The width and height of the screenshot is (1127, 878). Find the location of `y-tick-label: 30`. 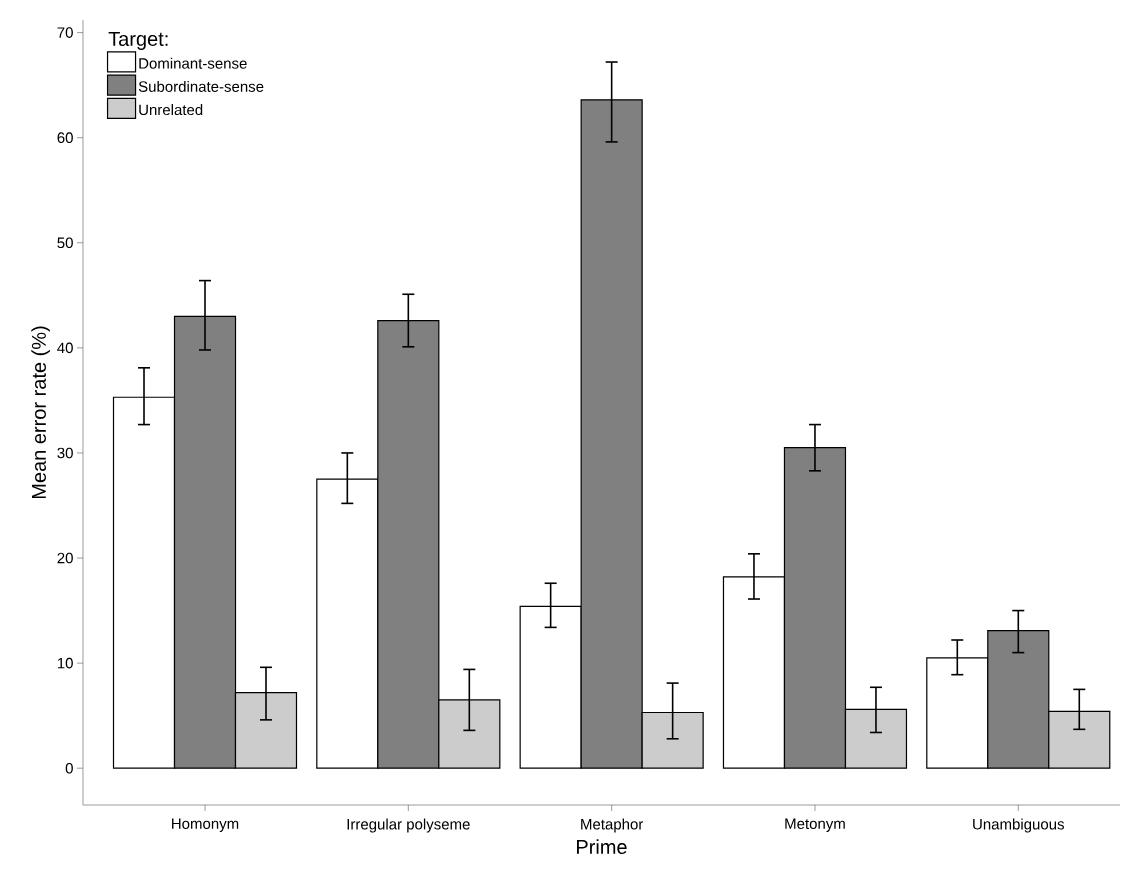

y-tick-label: 30 is located at coordinates (65, 453).